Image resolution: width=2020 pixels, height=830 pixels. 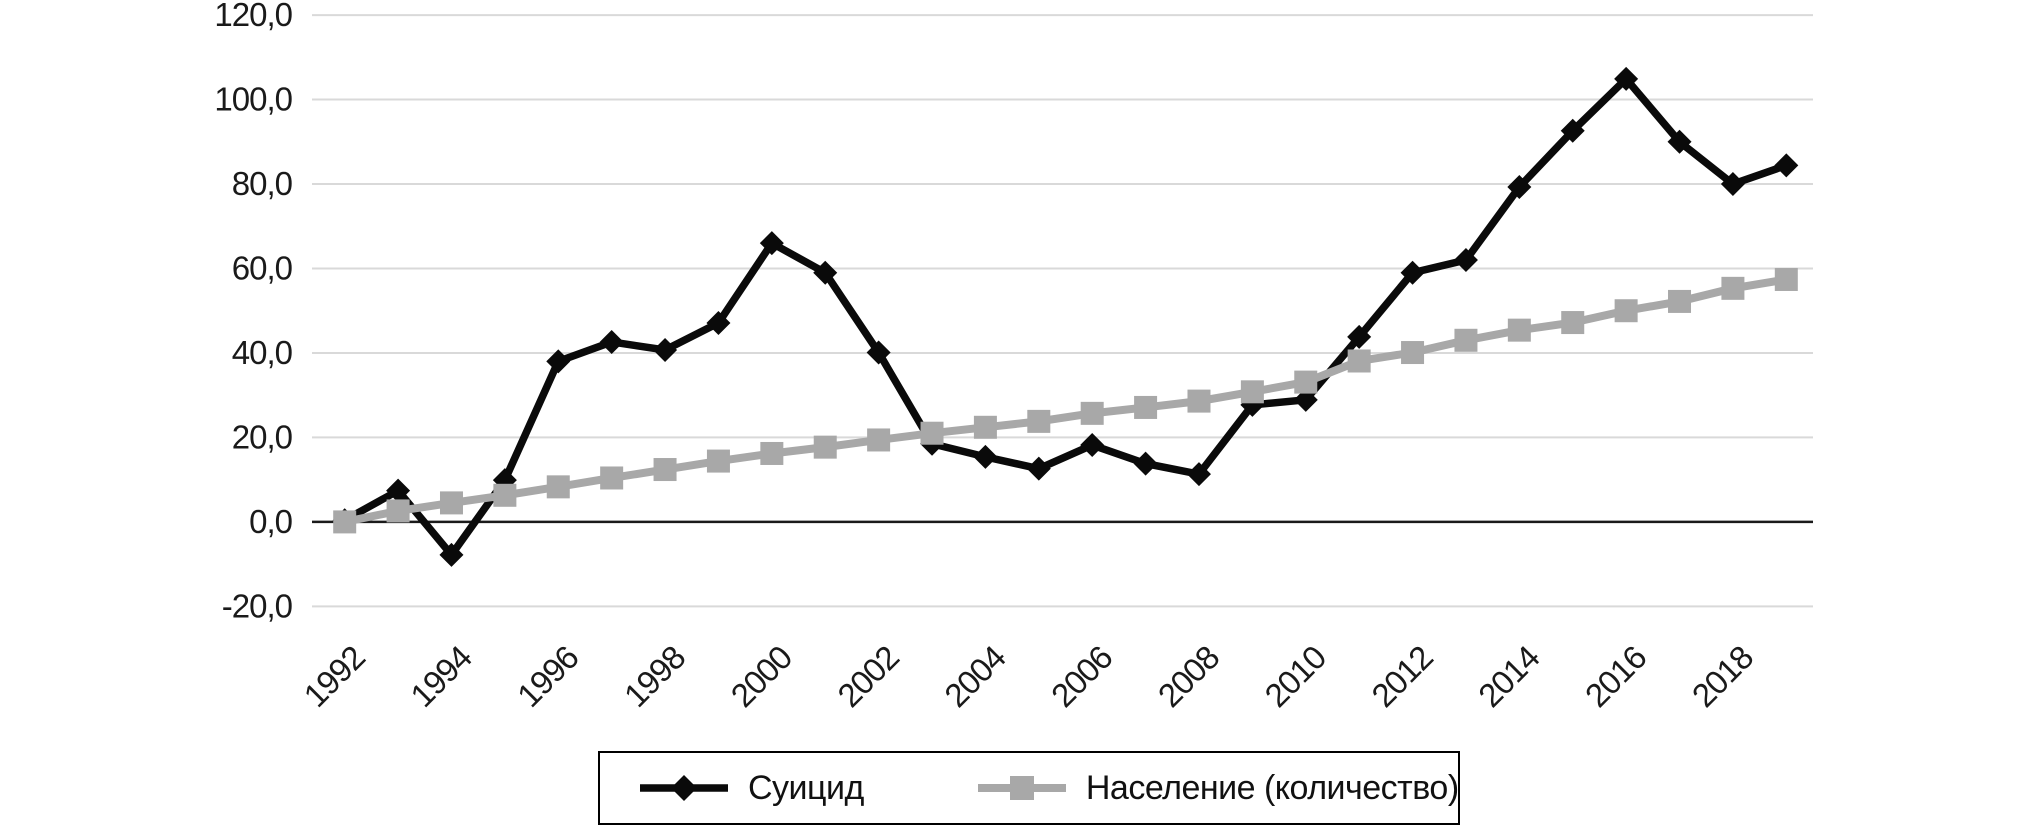 What do you see at coordinates (1081, 676) in the screenshot?
I see `x-axis-tick-label: 2006` at bounding box center [1081, 676].